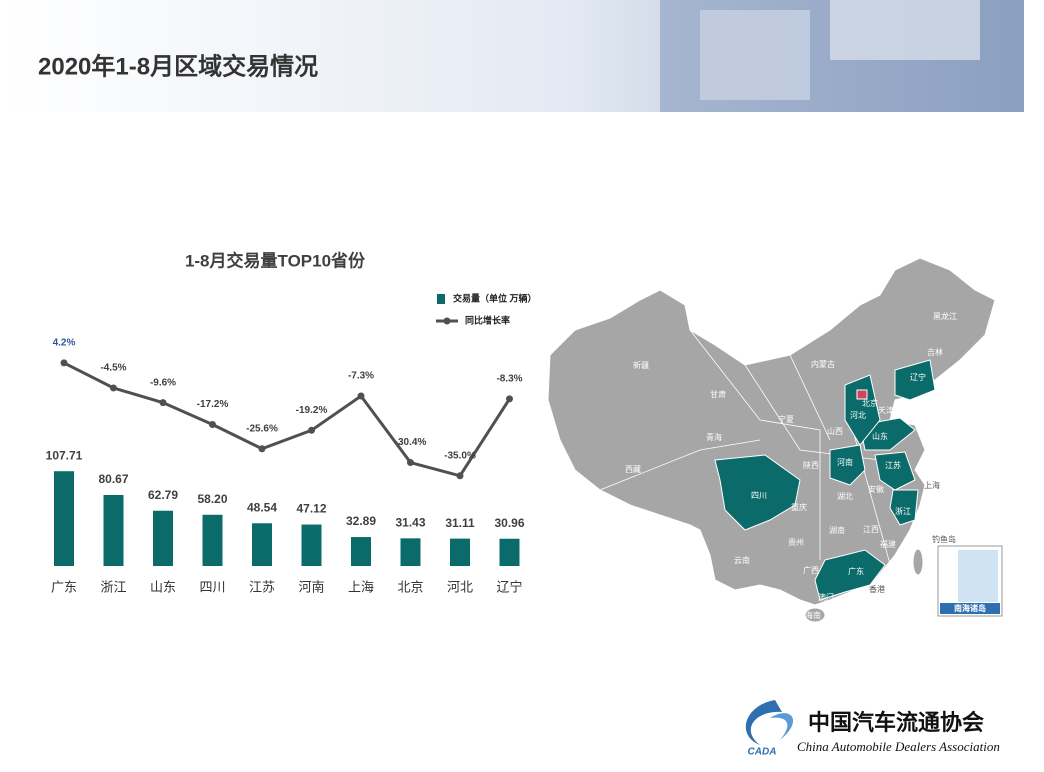 The image size is (1044, 772). I want to click on line-value-label: -25.6%, so click(262, 428).